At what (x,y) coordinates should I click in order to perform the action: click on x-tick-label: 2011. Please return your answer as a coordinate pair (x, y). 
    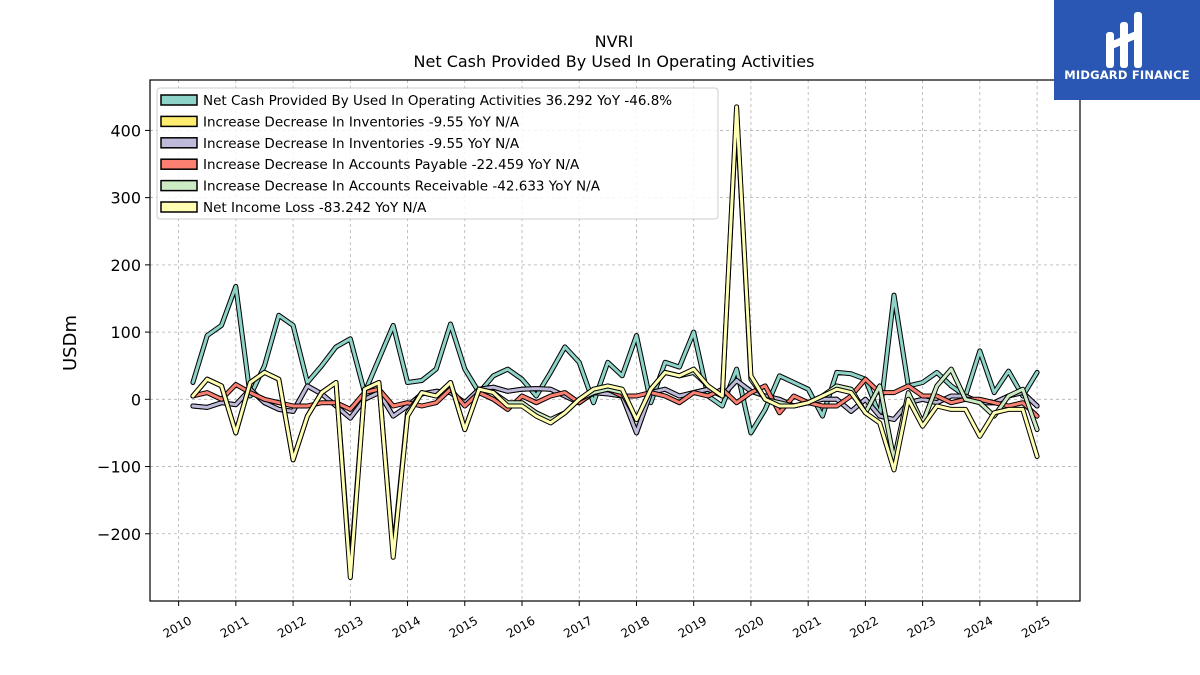
    Looking at the image, I should click on (234, 626).